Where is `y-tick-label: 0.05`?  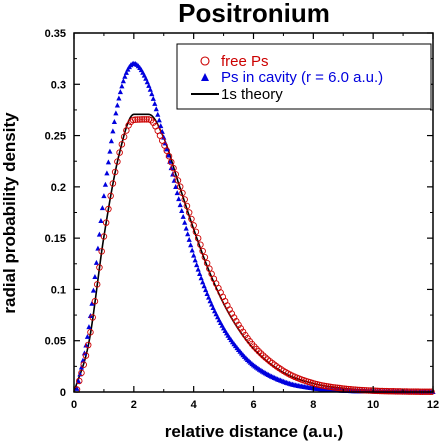
y-tick-label: 0.05 is located at coordinates (55, 342).